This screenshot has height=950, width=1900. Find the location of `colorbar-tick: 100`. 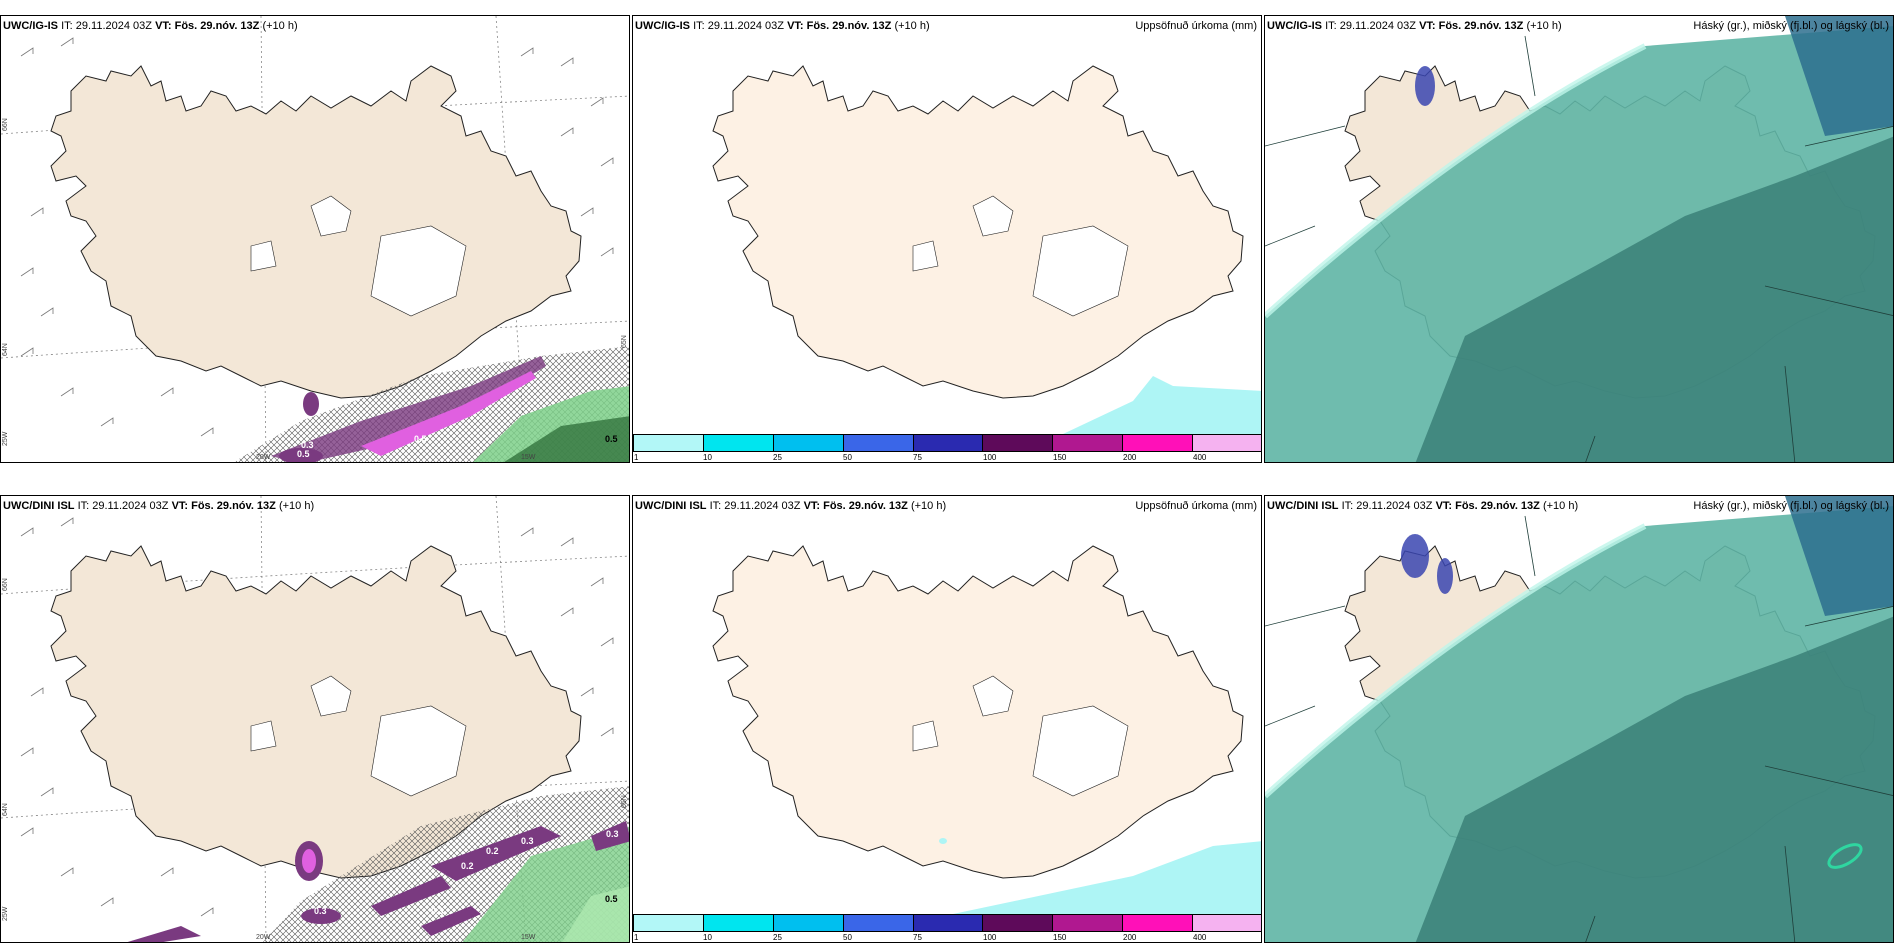

colorbar-tick: 100 is located at coordinates (990, 937).